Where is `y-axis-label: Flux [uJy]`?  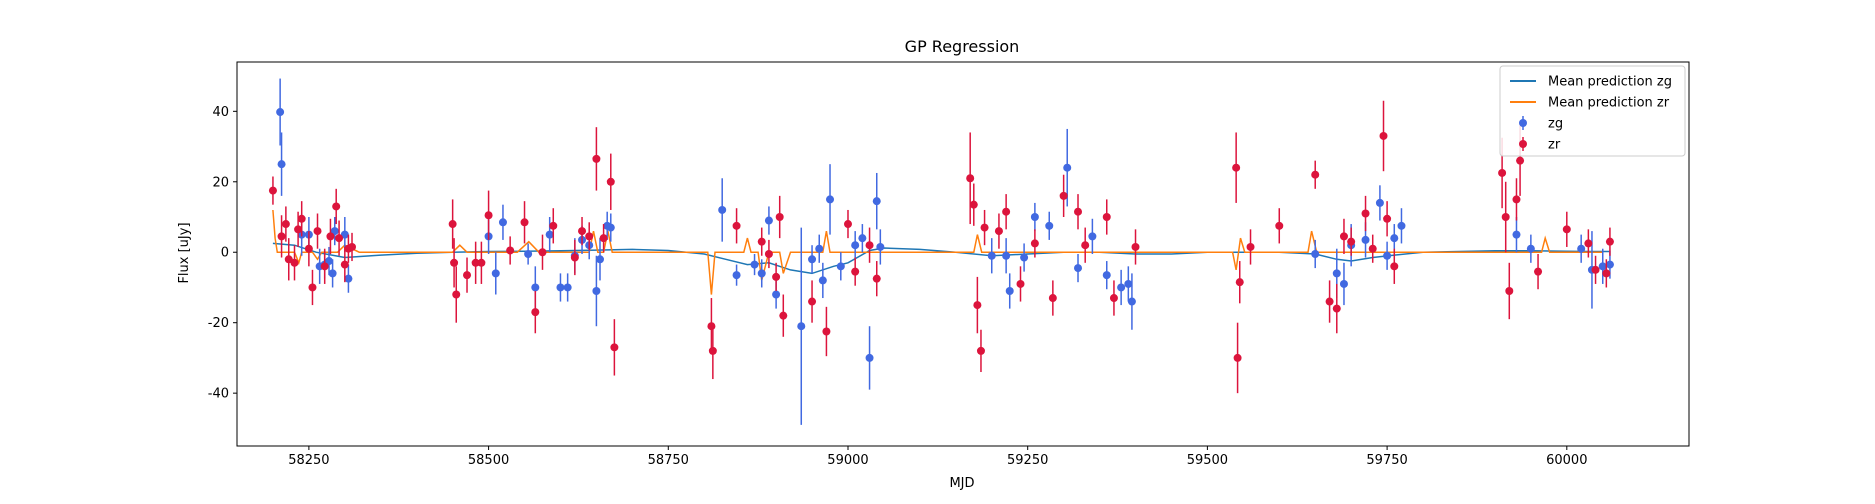 y-axis-label: Flux [uJy] is located at coordinates (184, 252).